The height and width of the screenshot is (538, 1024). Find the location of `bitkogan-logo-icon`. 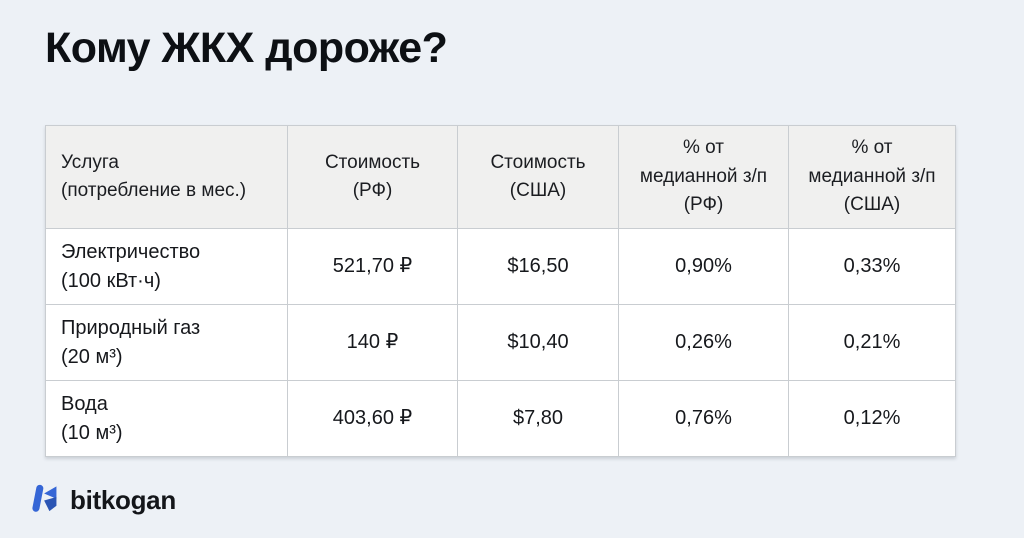

bitkogan-logo-icon is located at coordinates (45, 500).